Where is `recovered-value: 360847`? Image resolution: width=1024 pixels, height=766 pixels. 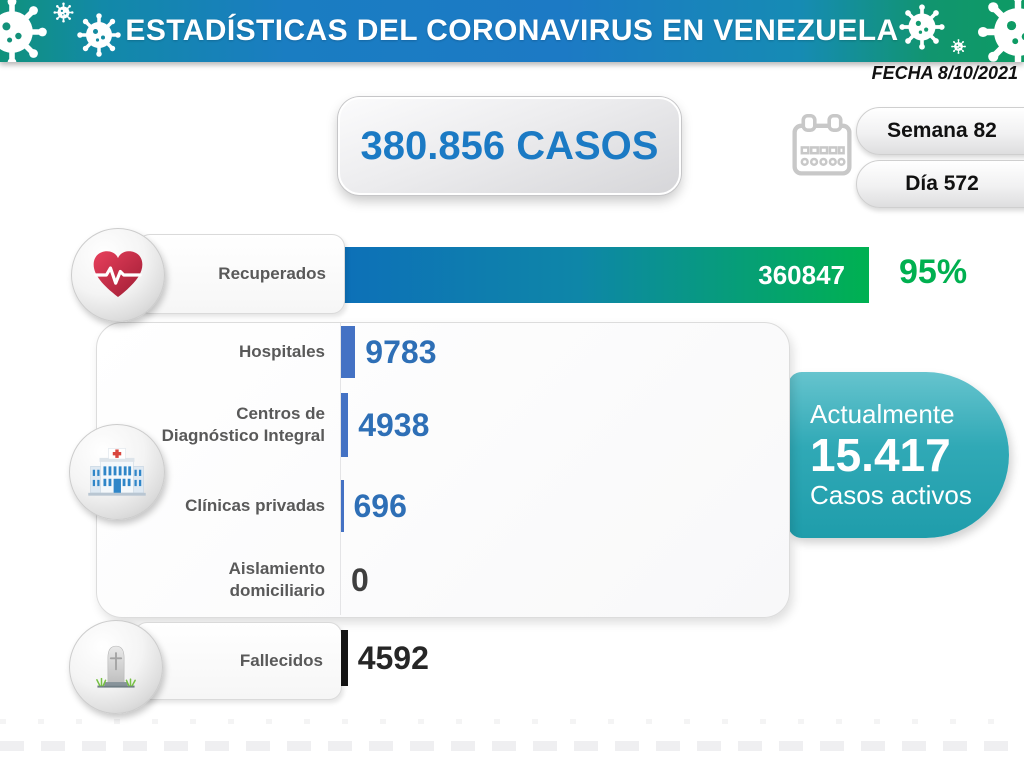 recovered-value: 360847 is located at coordinates (801, 274).